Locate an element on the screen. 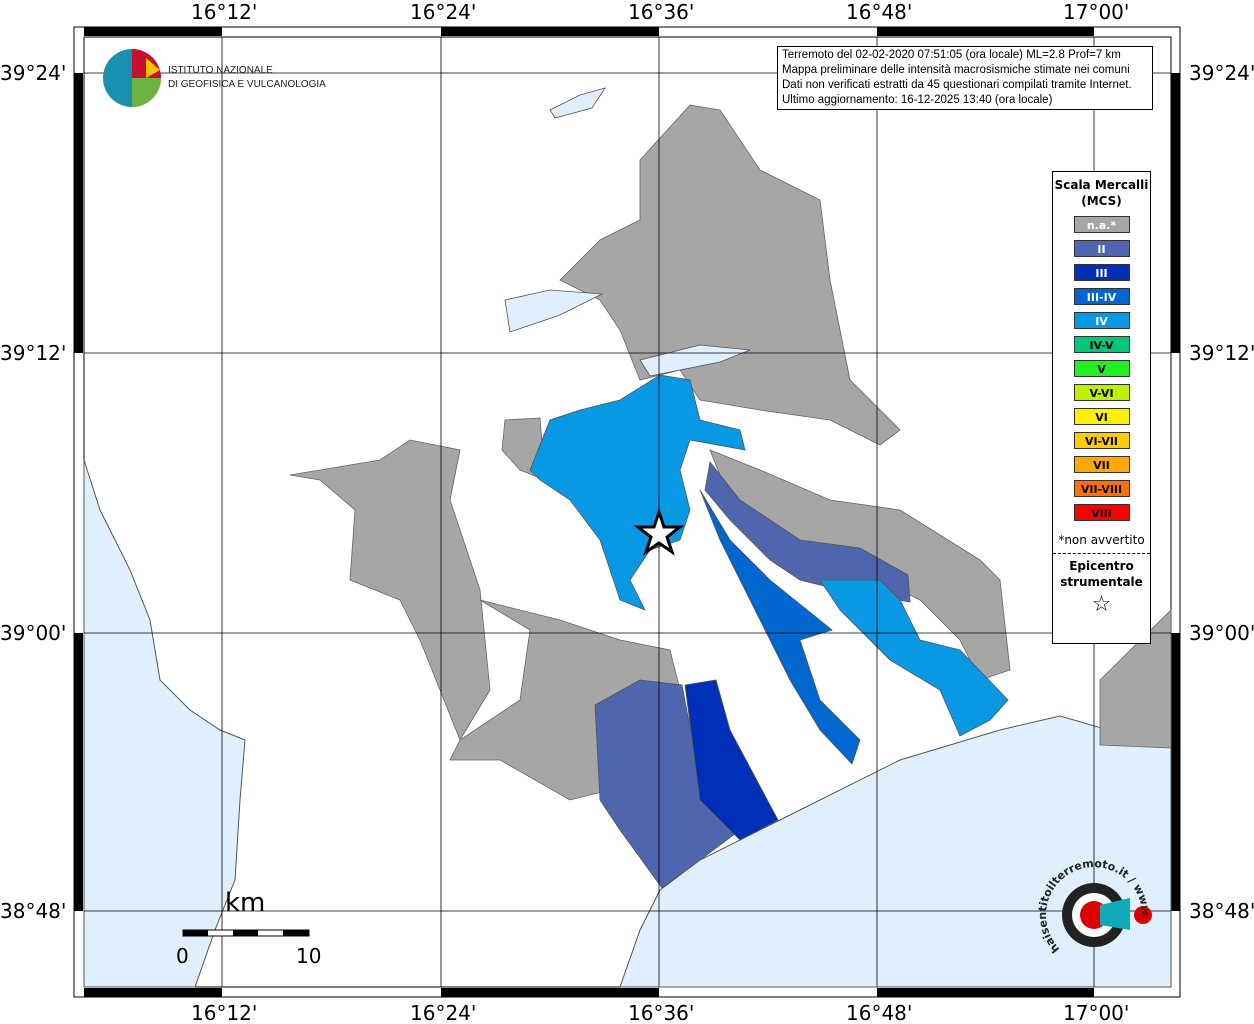 The image size is (1254, 1024). legend-swatch-ii: II is located at coordinates (1101, 248).